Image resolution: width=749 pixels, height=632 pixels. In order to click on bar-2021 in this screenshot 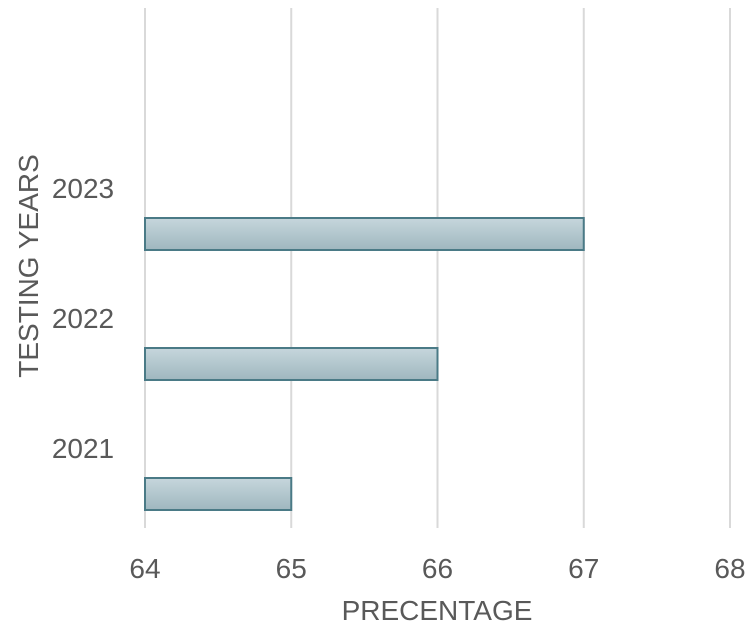, I will do `click(218, 494)`.